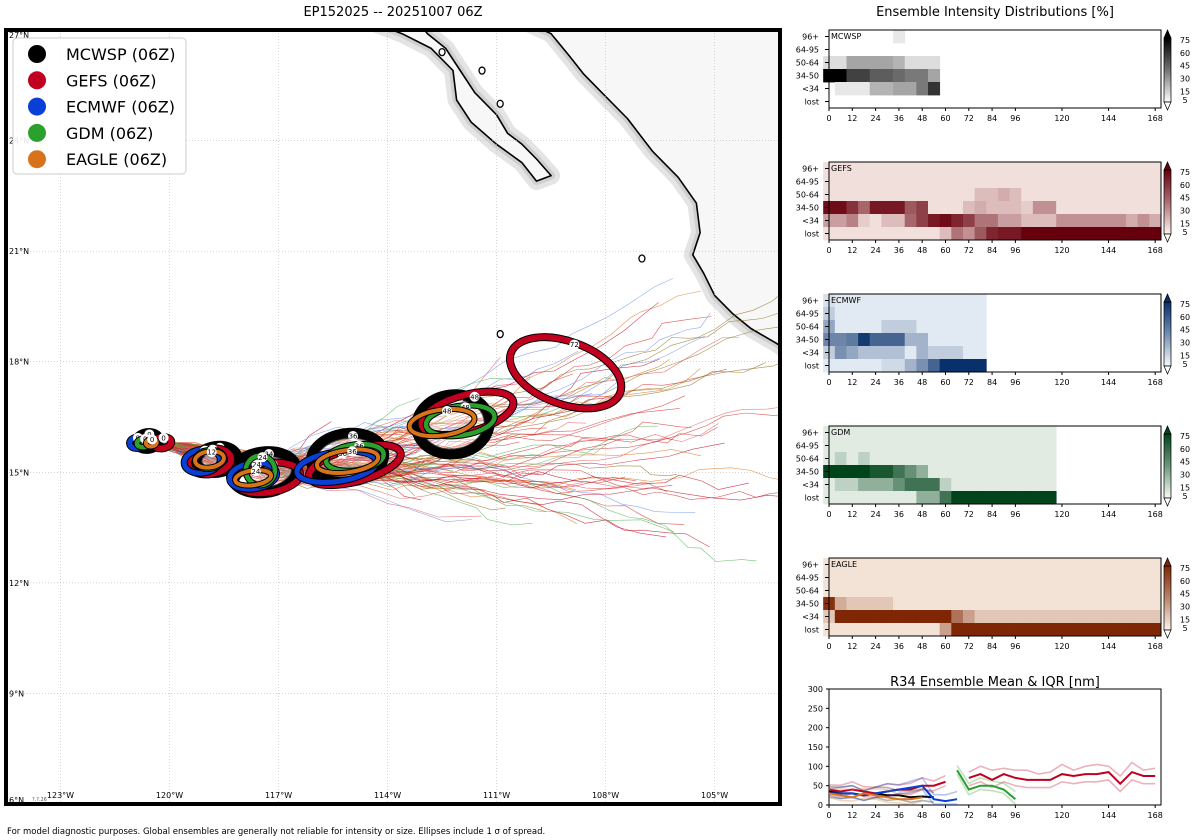 The height and width of the screenshot is (840, 1200). What do you see at coordinates (893, 786) in the screenshot?
I see `r34-iqr-upper-ecmwf` at bounding box center [893, 786].